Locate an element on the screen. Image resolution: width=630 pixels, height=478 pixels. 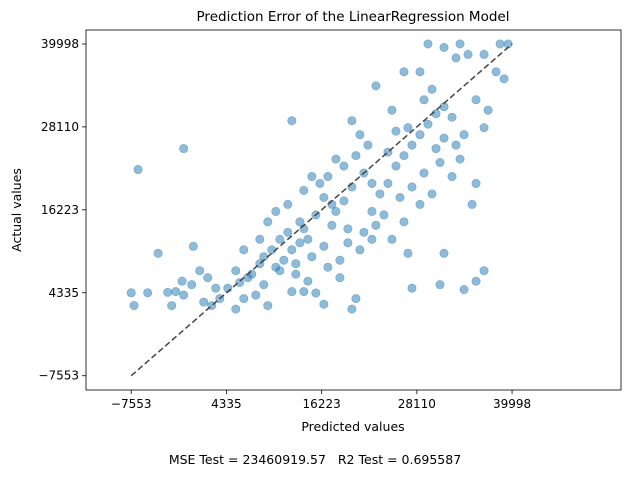
y-tick-label: 39998 is located at coordinates (60, 44).